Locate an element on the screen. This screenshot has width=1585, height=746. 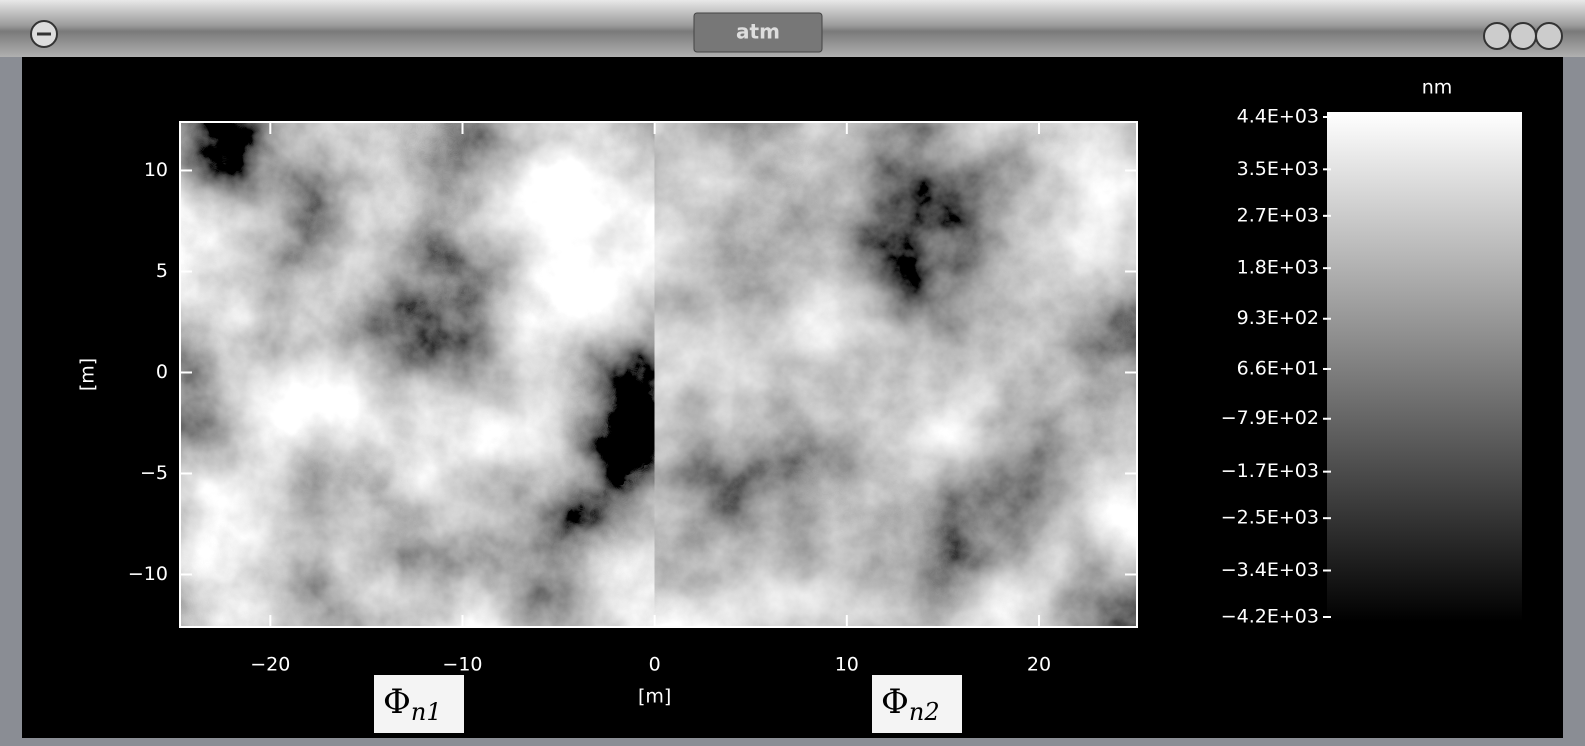
annotation-subscript: n2 is located at coordinates (924, 712).